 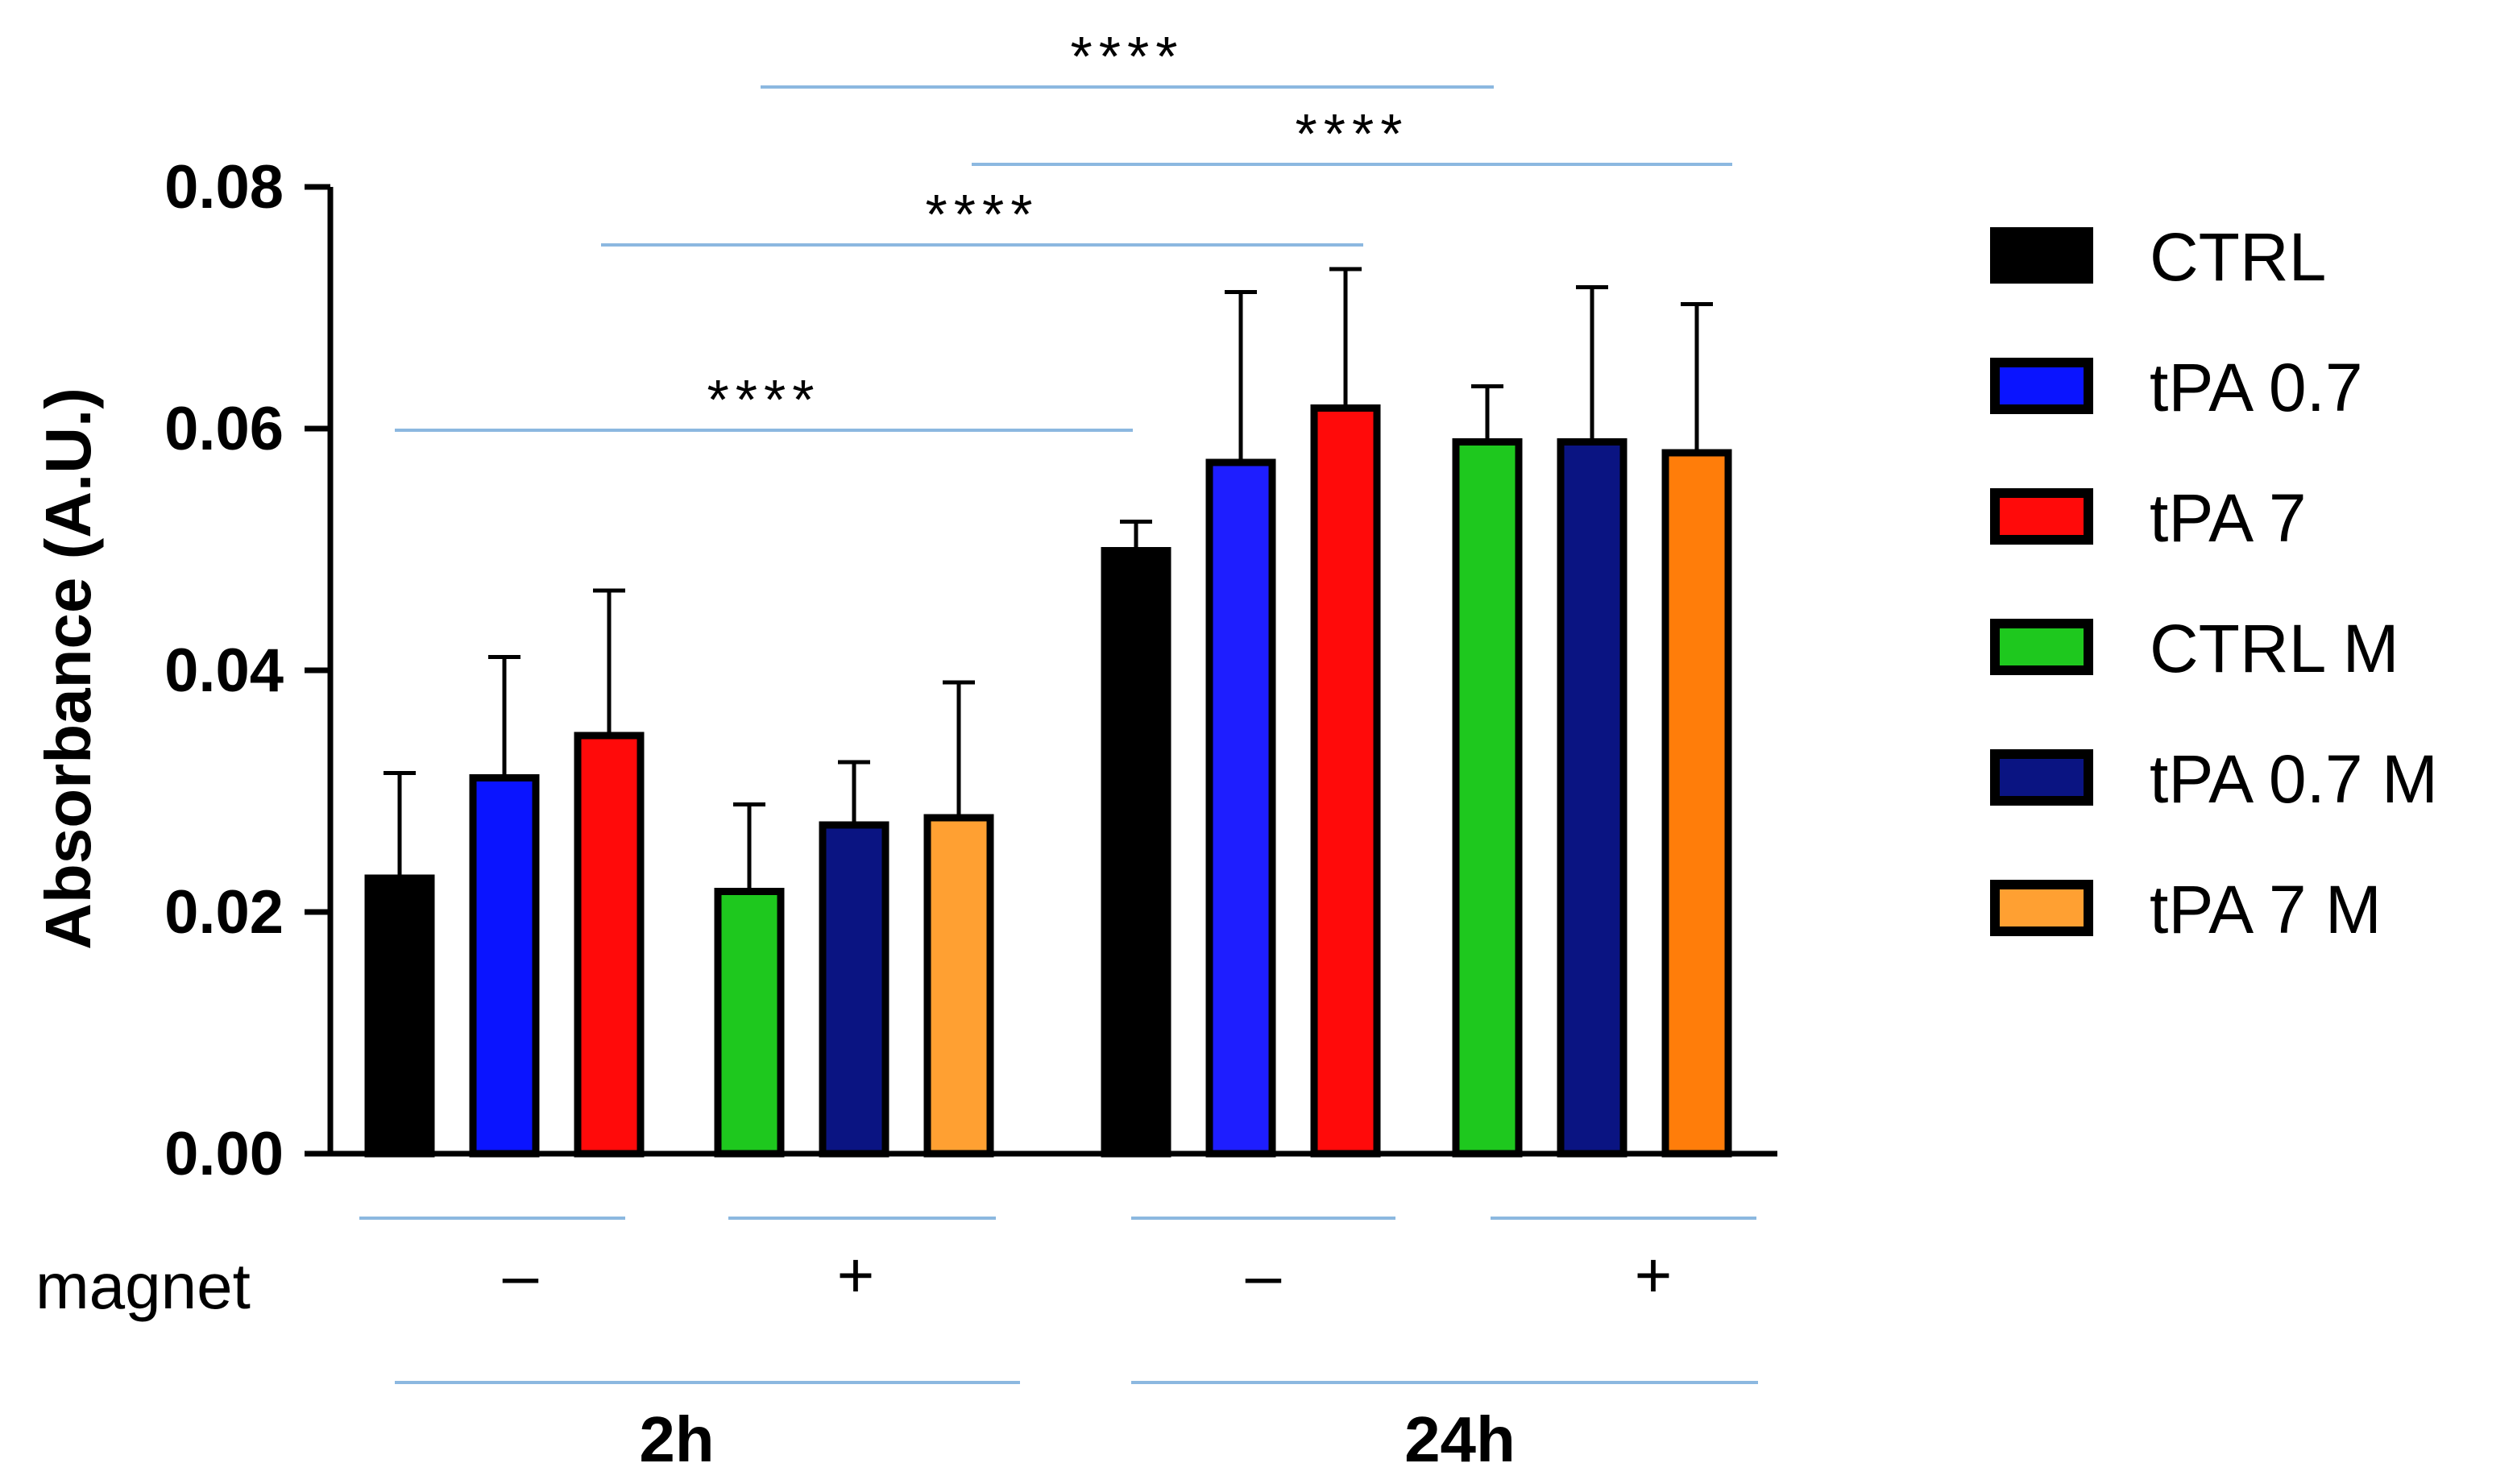 I want to click on y-tick-label: 0.02, so click(x=224, y=912).